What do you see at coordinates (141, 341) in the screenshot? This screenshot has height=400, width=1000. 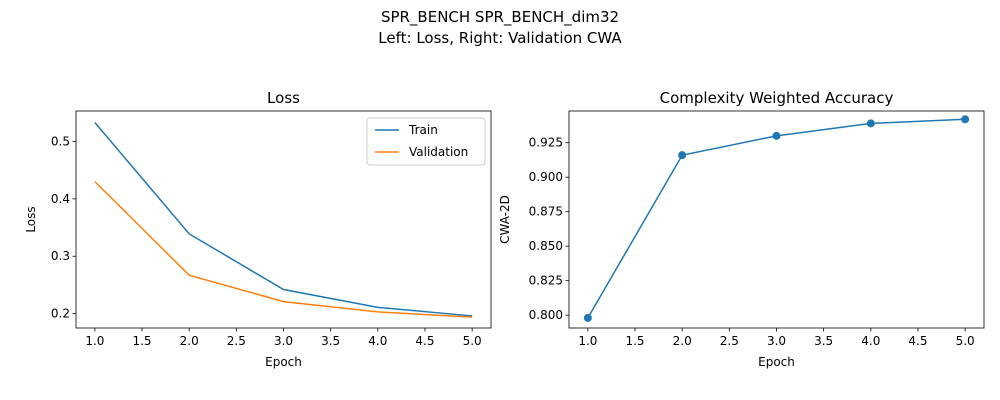 I see `loss-x-tick-label: 1.5` at bounding box center [141, 341].